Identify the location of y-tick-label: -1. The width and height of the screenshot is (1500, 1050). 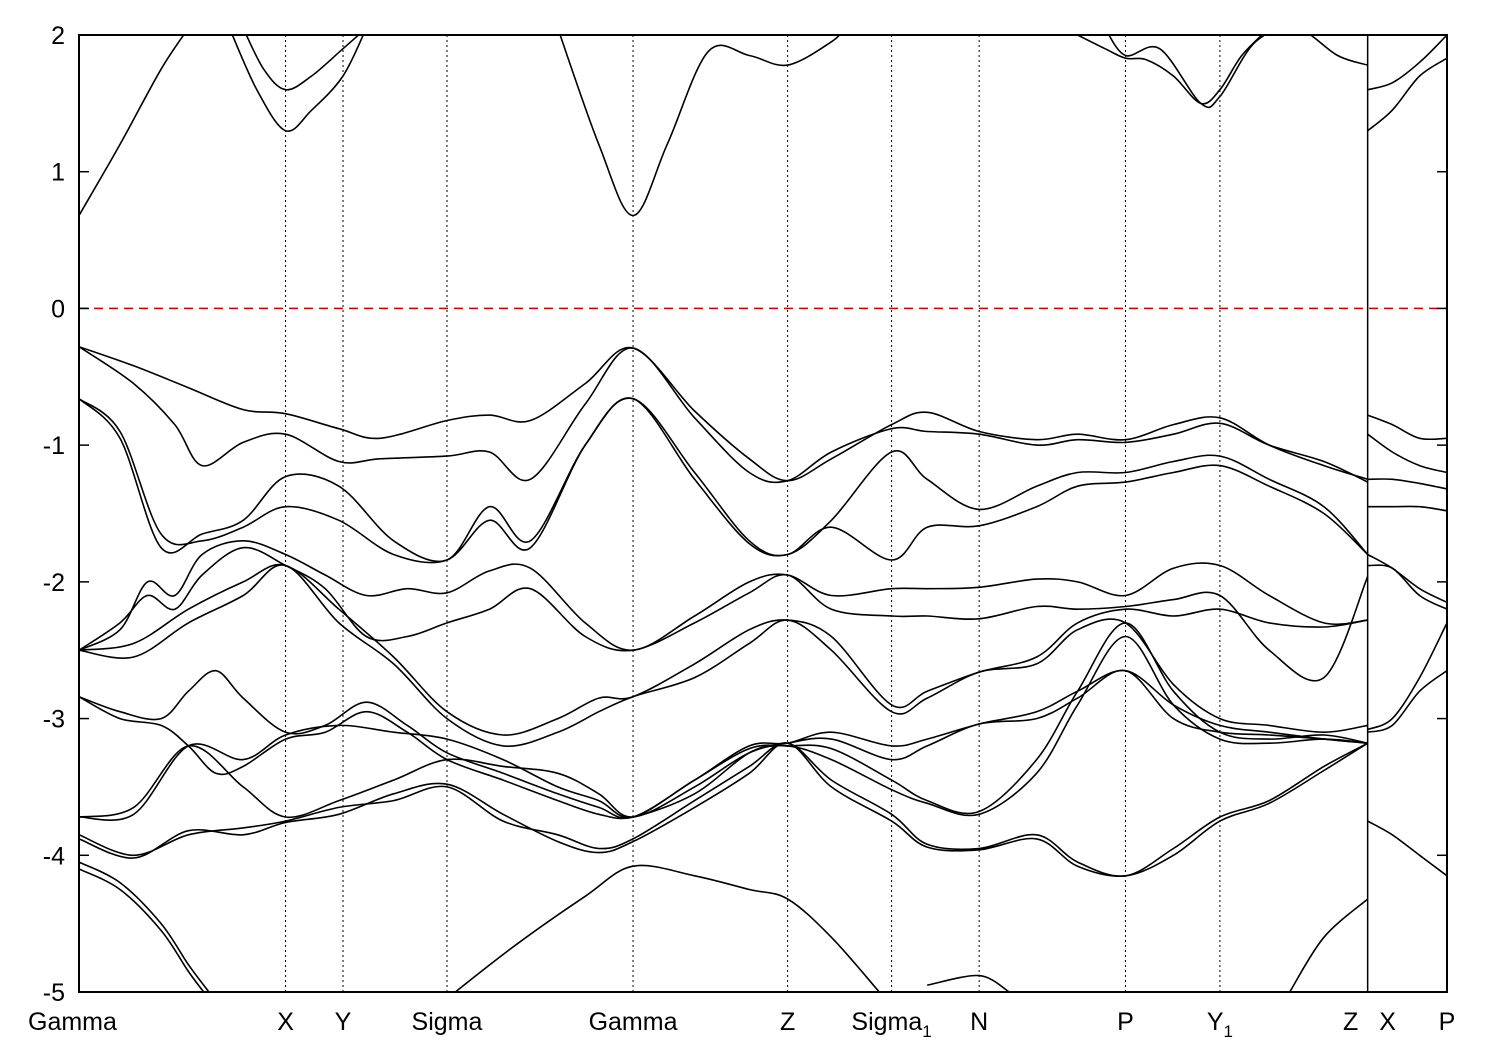
(54, 446).